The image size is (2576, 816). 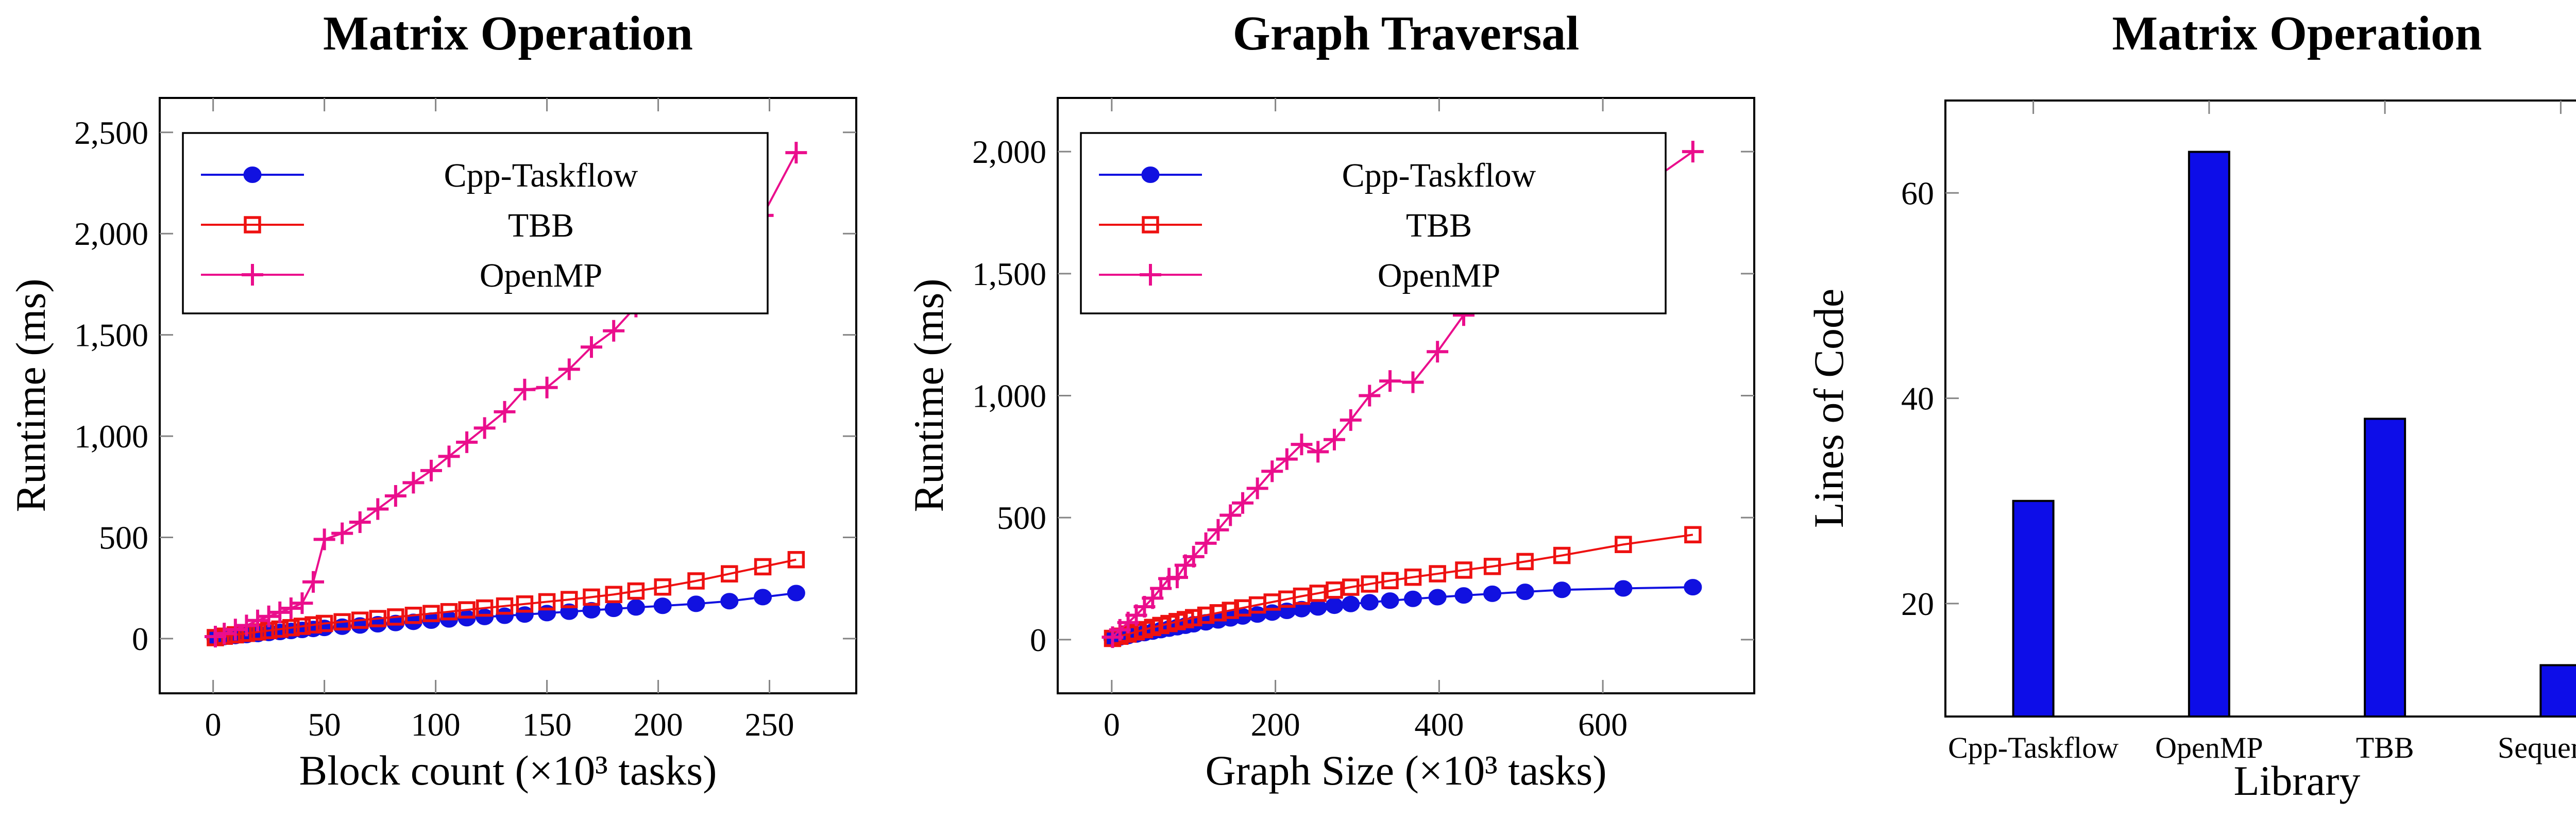 What do you see at coordinates (1299, 275) in the screenshot?
I see `legend-entry-openmp: OpenMP` at bounding box center [1299, 275].